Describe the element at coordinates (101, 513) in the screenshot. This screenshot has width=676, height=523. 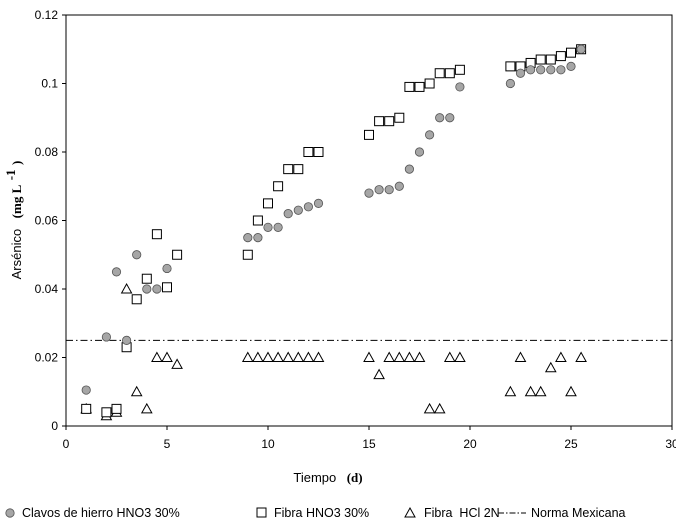
I see `legend-label-clavos: Clavos de hierro HNO3 30%` at that location.